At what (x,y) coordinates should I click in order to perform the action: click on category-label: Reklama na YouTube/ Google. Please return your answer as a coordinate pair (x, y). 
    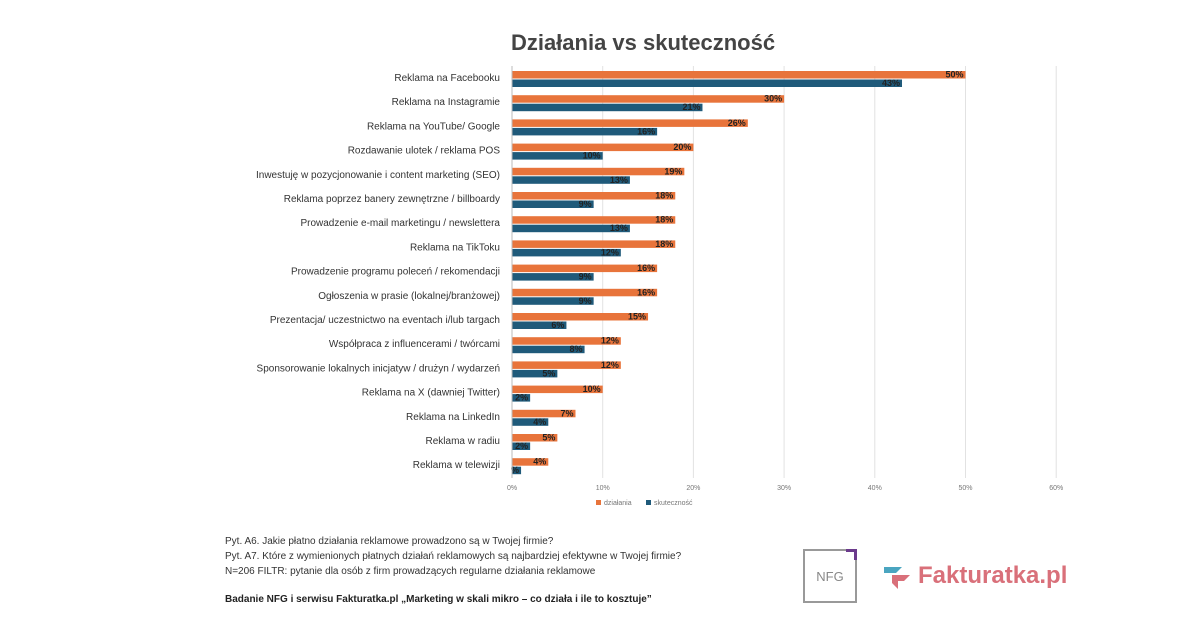
    Looking at the image, I should click on (433, 126).